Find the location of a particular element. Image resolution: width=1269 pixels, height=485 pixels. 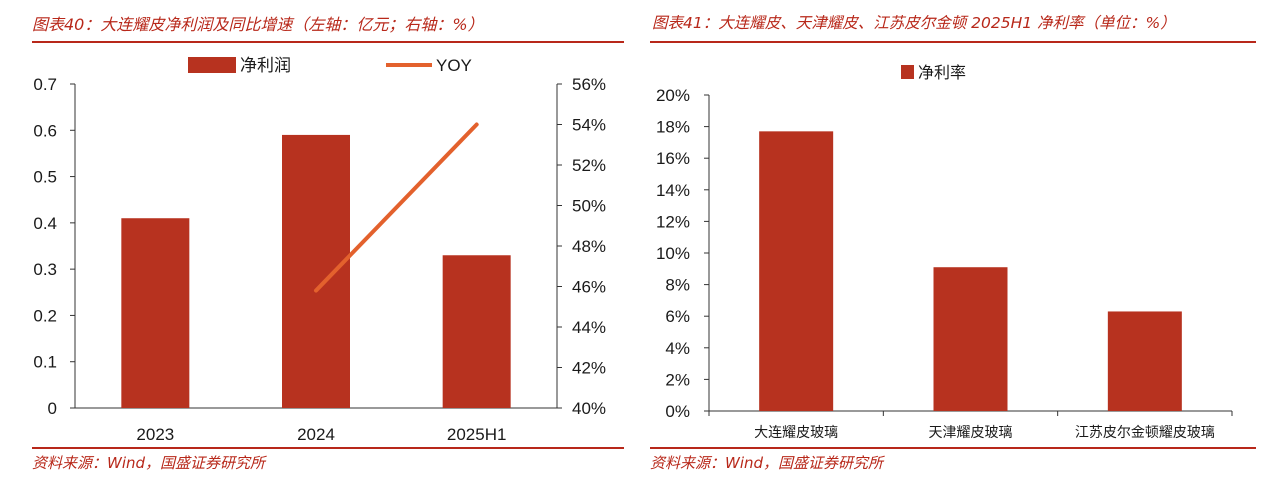

y-tick-label: 0.5 is located at coordinates (45, 177).